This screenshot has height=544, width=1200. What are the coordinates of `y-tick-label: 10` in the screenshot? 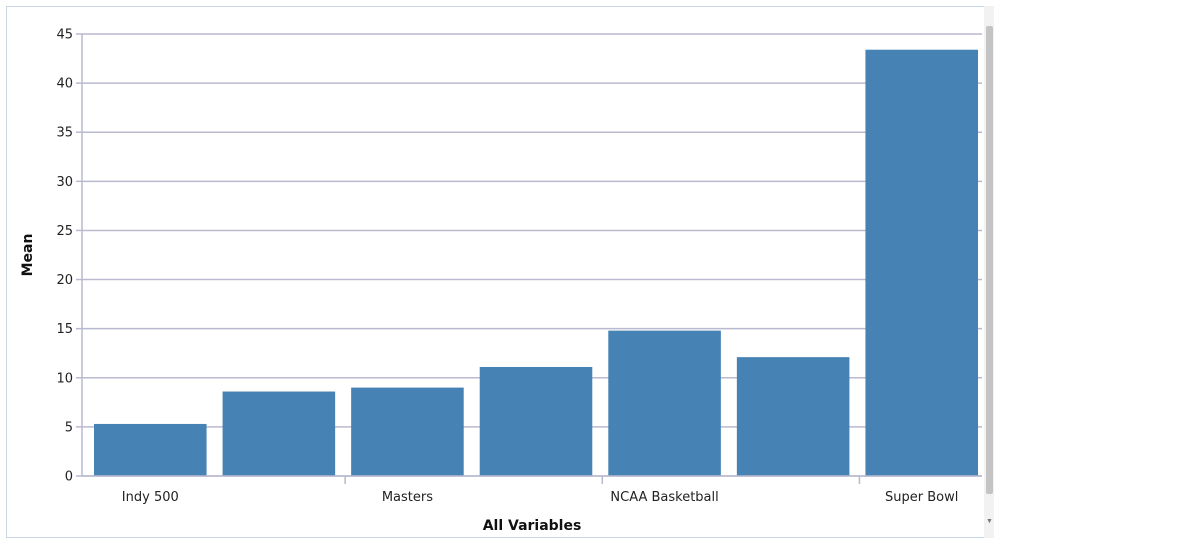 It's located at (64, 378).